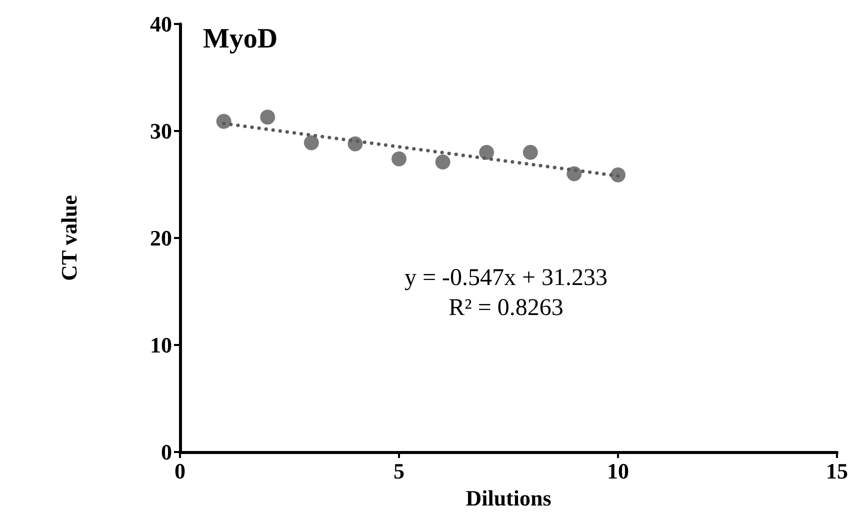 Image resolution: width=865 pixels, height=525 pixels. What do you see at coordinates (509, 497) in the screenshot?
I see `x-axis-title: Dilutions` at bounding box center [509, 497].